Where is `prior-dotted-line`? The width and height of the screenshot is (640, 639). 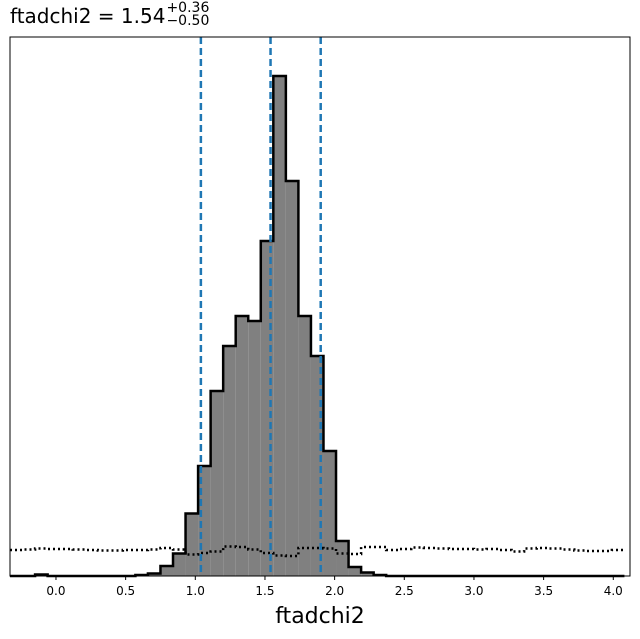 prior-dotted-line is located at coordinates (317, 551).